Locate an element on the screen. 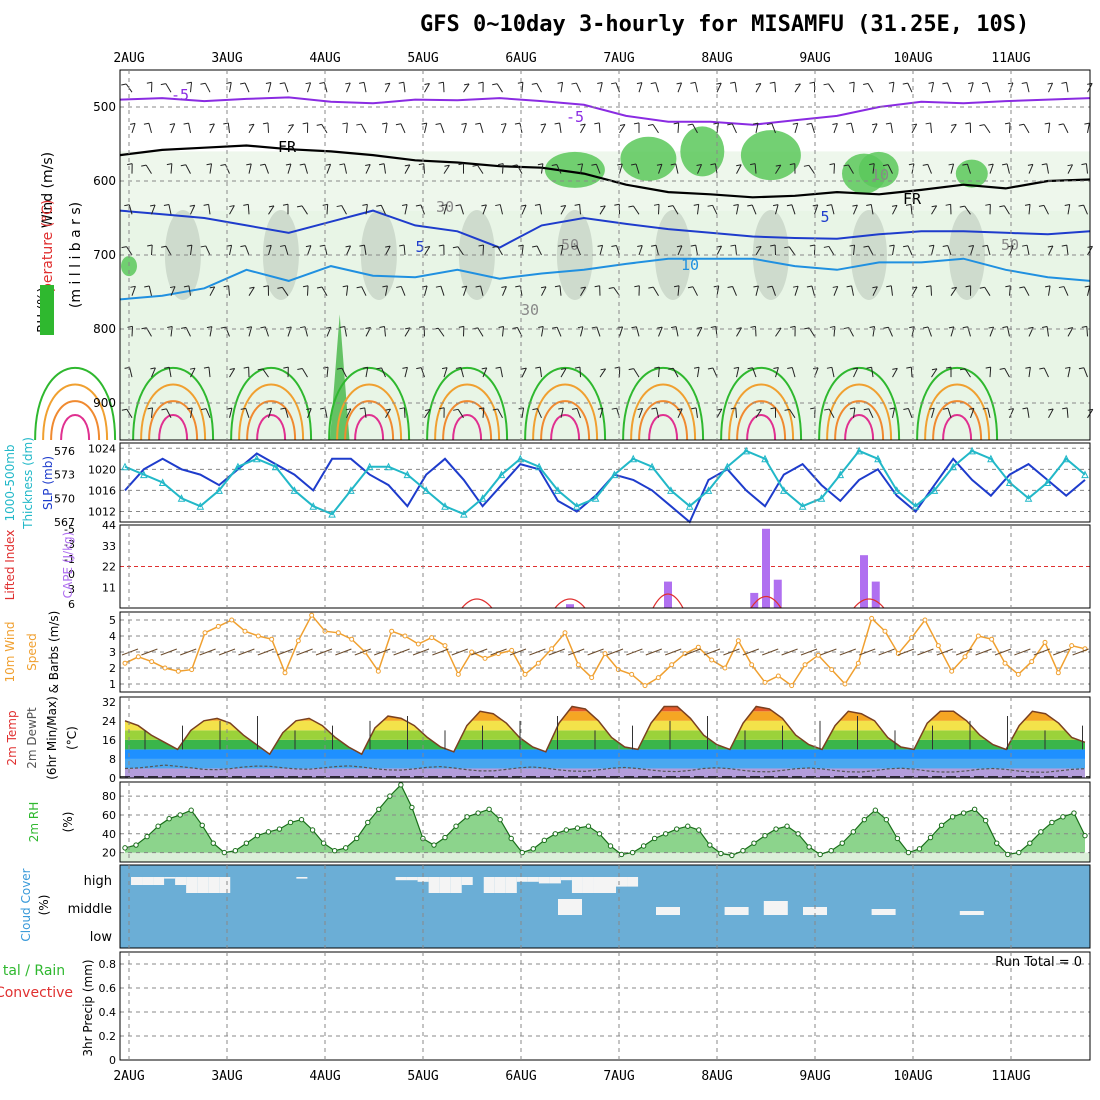 The width and height of the screenshot is (1100, 1100). rh-moist-patch is located at coordinates (702, 151).